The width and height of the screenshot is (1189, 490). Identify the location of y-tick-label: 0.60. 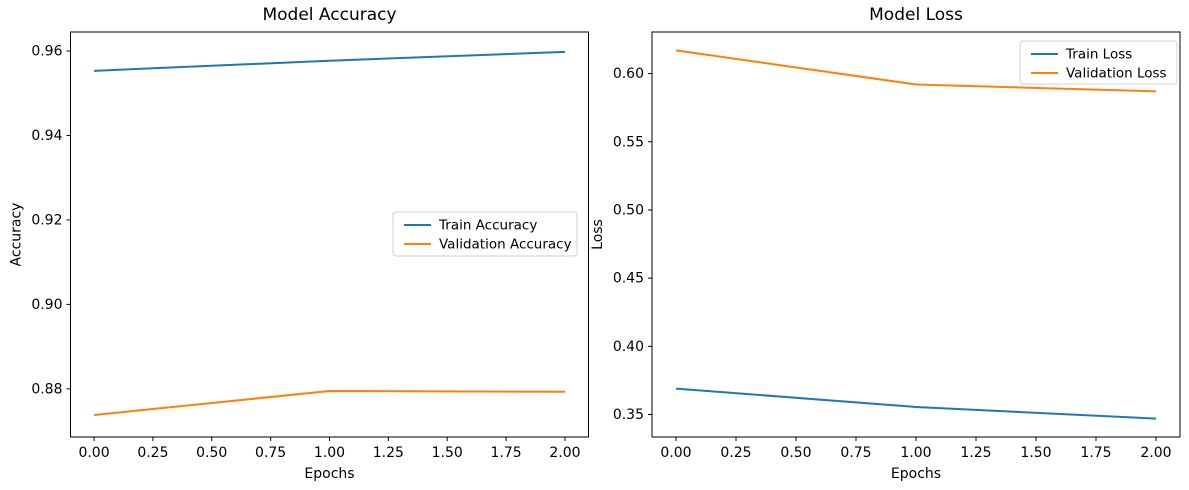
(628, 74).